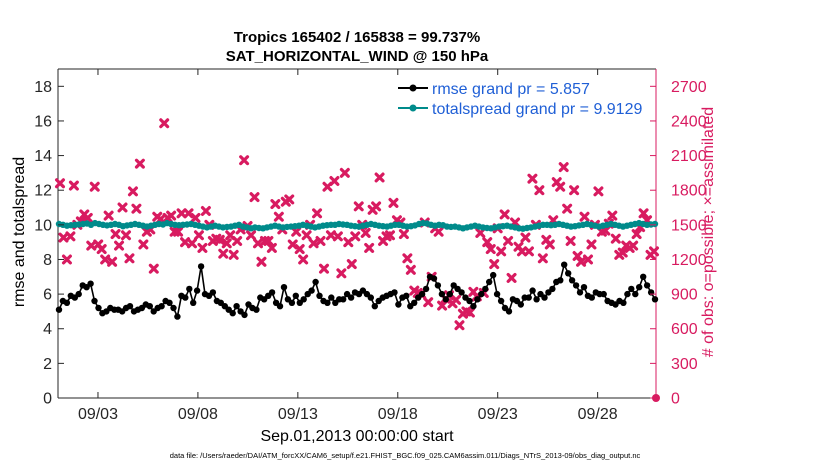 This screenshot has height=470, width=830. Describe the element at coordinates (357, 56) in the screenshot. I see `chart-subtitle: SAT_HORIZONTAL_WIND @ 150 hPa` at that location.